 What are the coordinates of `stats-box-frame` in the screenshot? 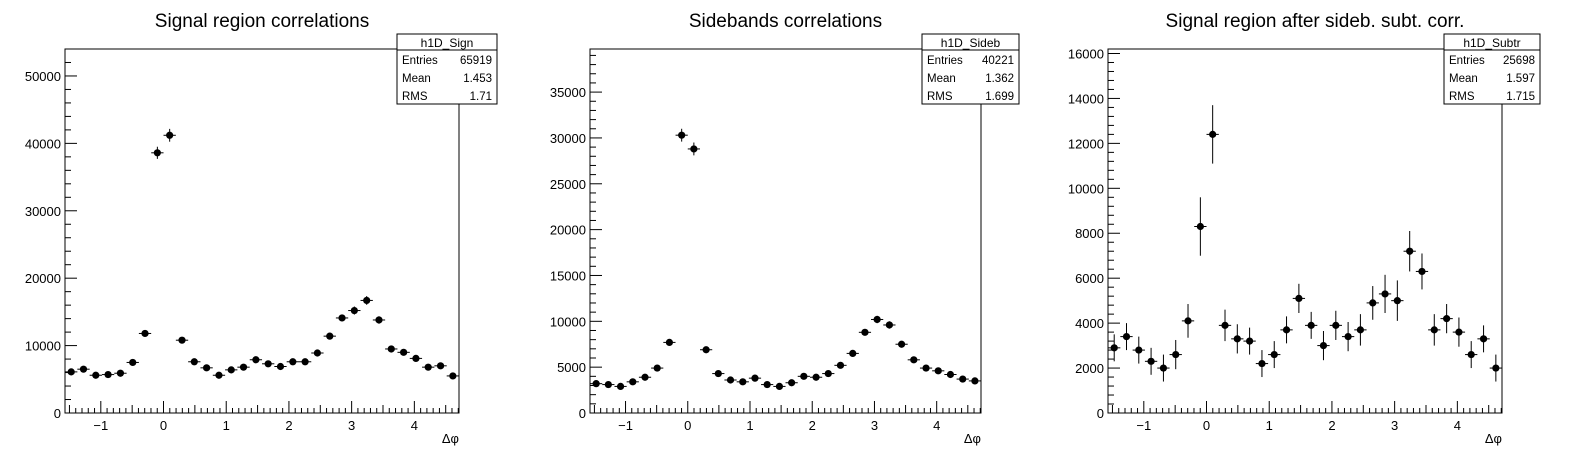 It's located at (447, 69).